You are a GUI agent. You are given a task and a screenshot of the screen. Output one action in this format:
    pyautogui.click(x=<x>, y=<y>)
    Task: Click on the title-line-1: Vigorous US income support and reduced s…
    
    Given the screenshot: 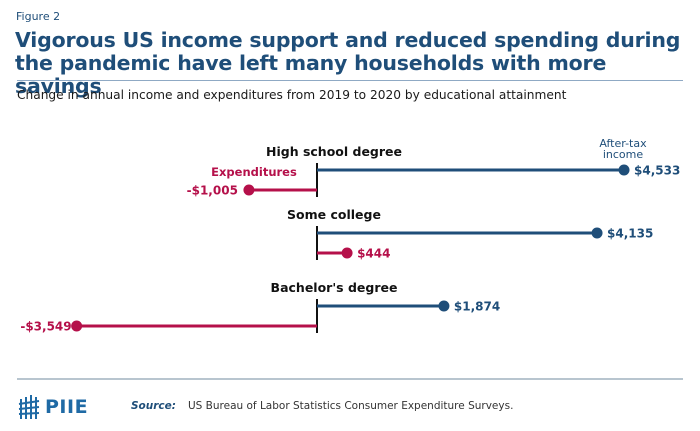 What is the action you would take?
    pyautogui.click(x=348, y=40)
    